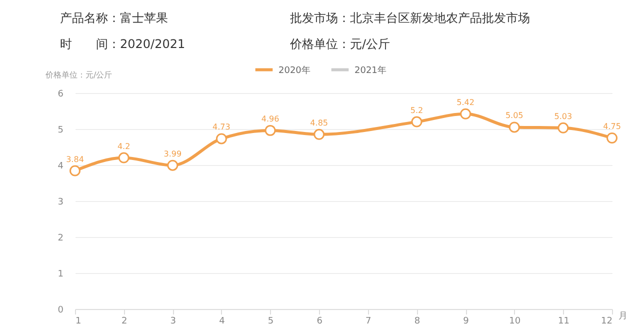 This screenshot has height=333, width=640. What do you see at coordinates (564, 321) in the screenshot?
I see `x-tick-label: 11` at bounding box center [564, 321].